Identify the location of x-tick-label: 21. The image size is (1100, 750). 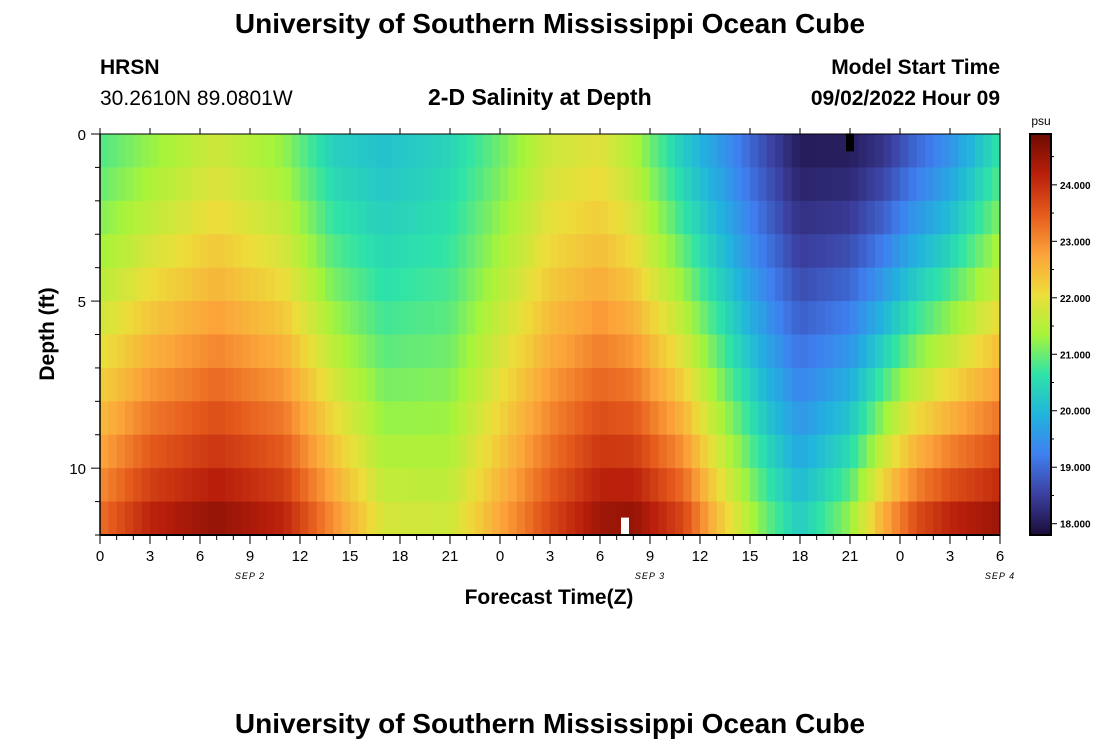
(450, 556).